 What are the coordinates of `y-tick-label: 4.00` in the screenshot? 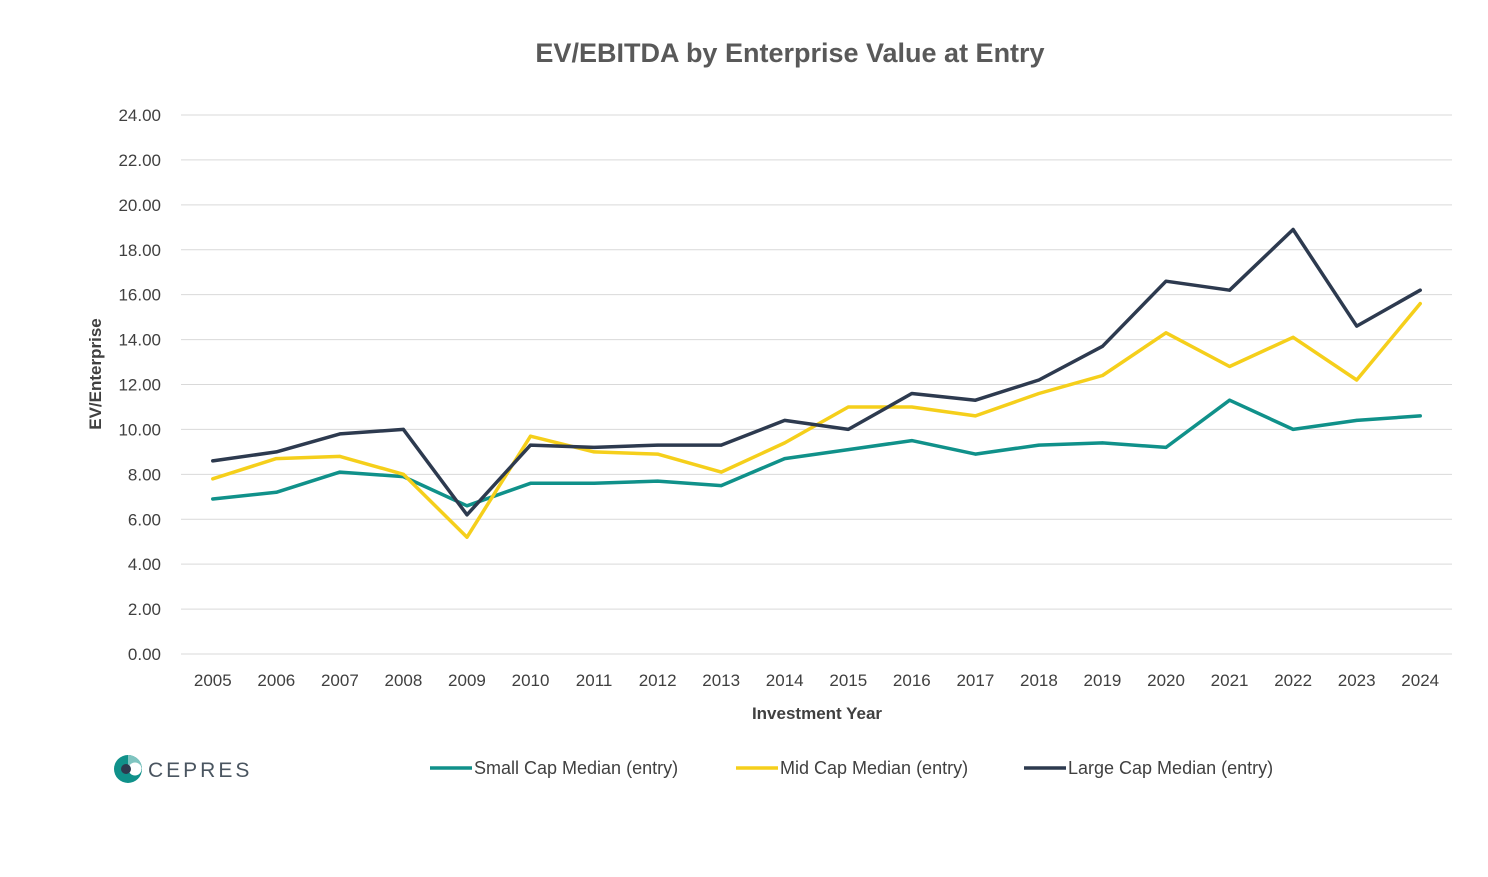 It's located at (144, 564).